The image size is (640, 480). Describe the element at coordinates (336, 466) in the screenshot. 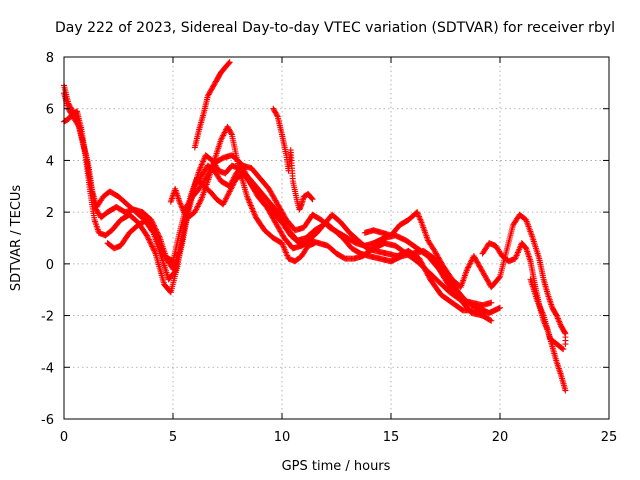

I see `x-axis-label: GPS time / hours` at that location.